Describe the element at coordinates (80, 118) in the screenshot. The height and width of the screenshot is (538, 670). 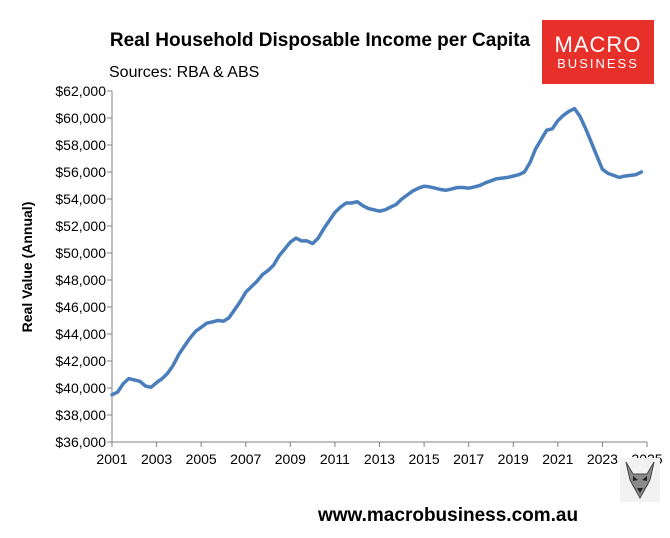
I see `y-tick-label: $60,000` at that location.